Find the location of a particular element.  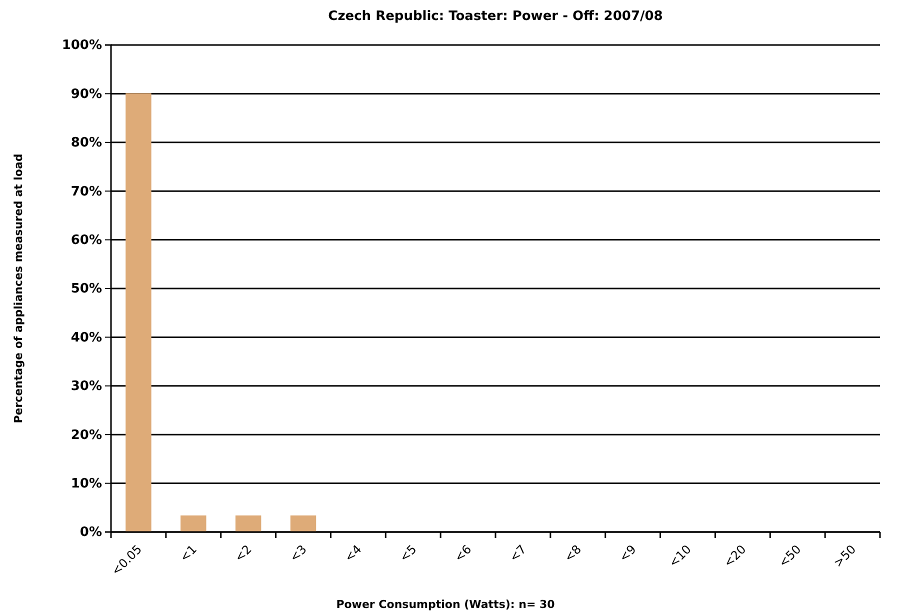

y-tick-label: 20% is located at coordinates (86, 435).